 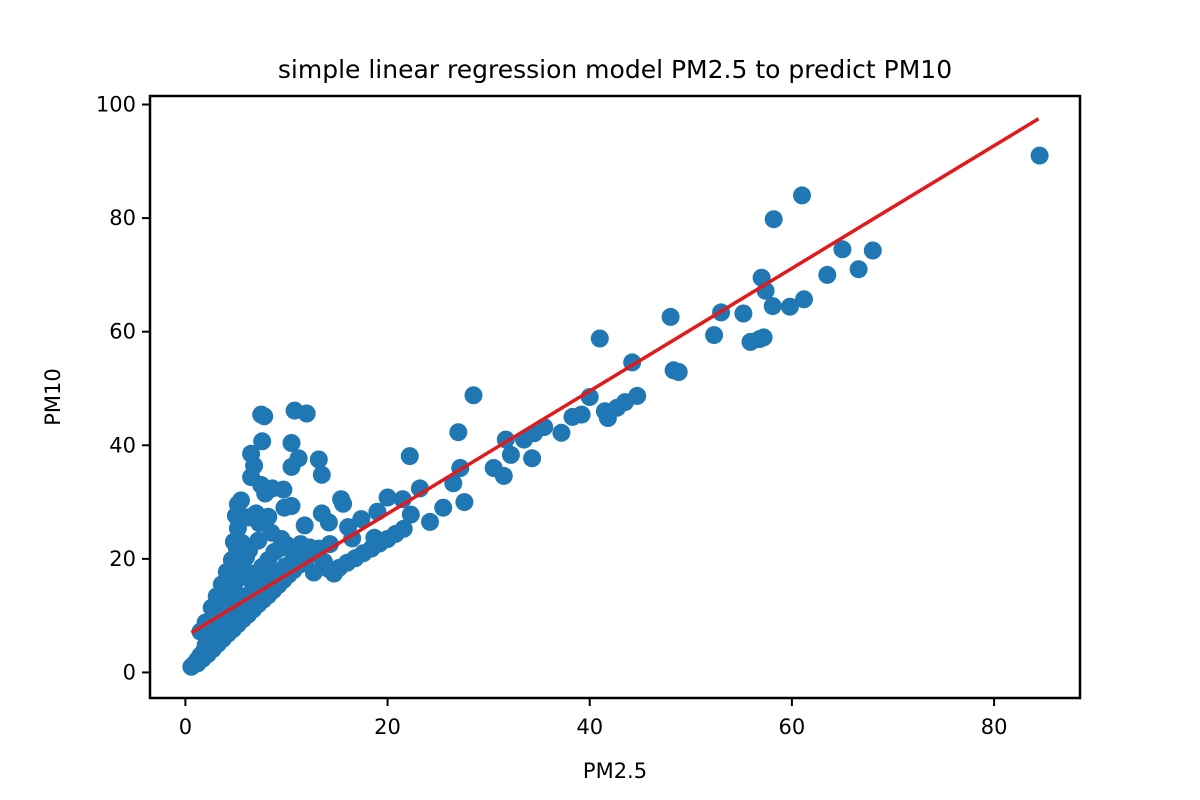 What do you see at coordinates (589, 727) in the screenshot?
I see `x-tick-label: 40` at bounding box center [589, 727].